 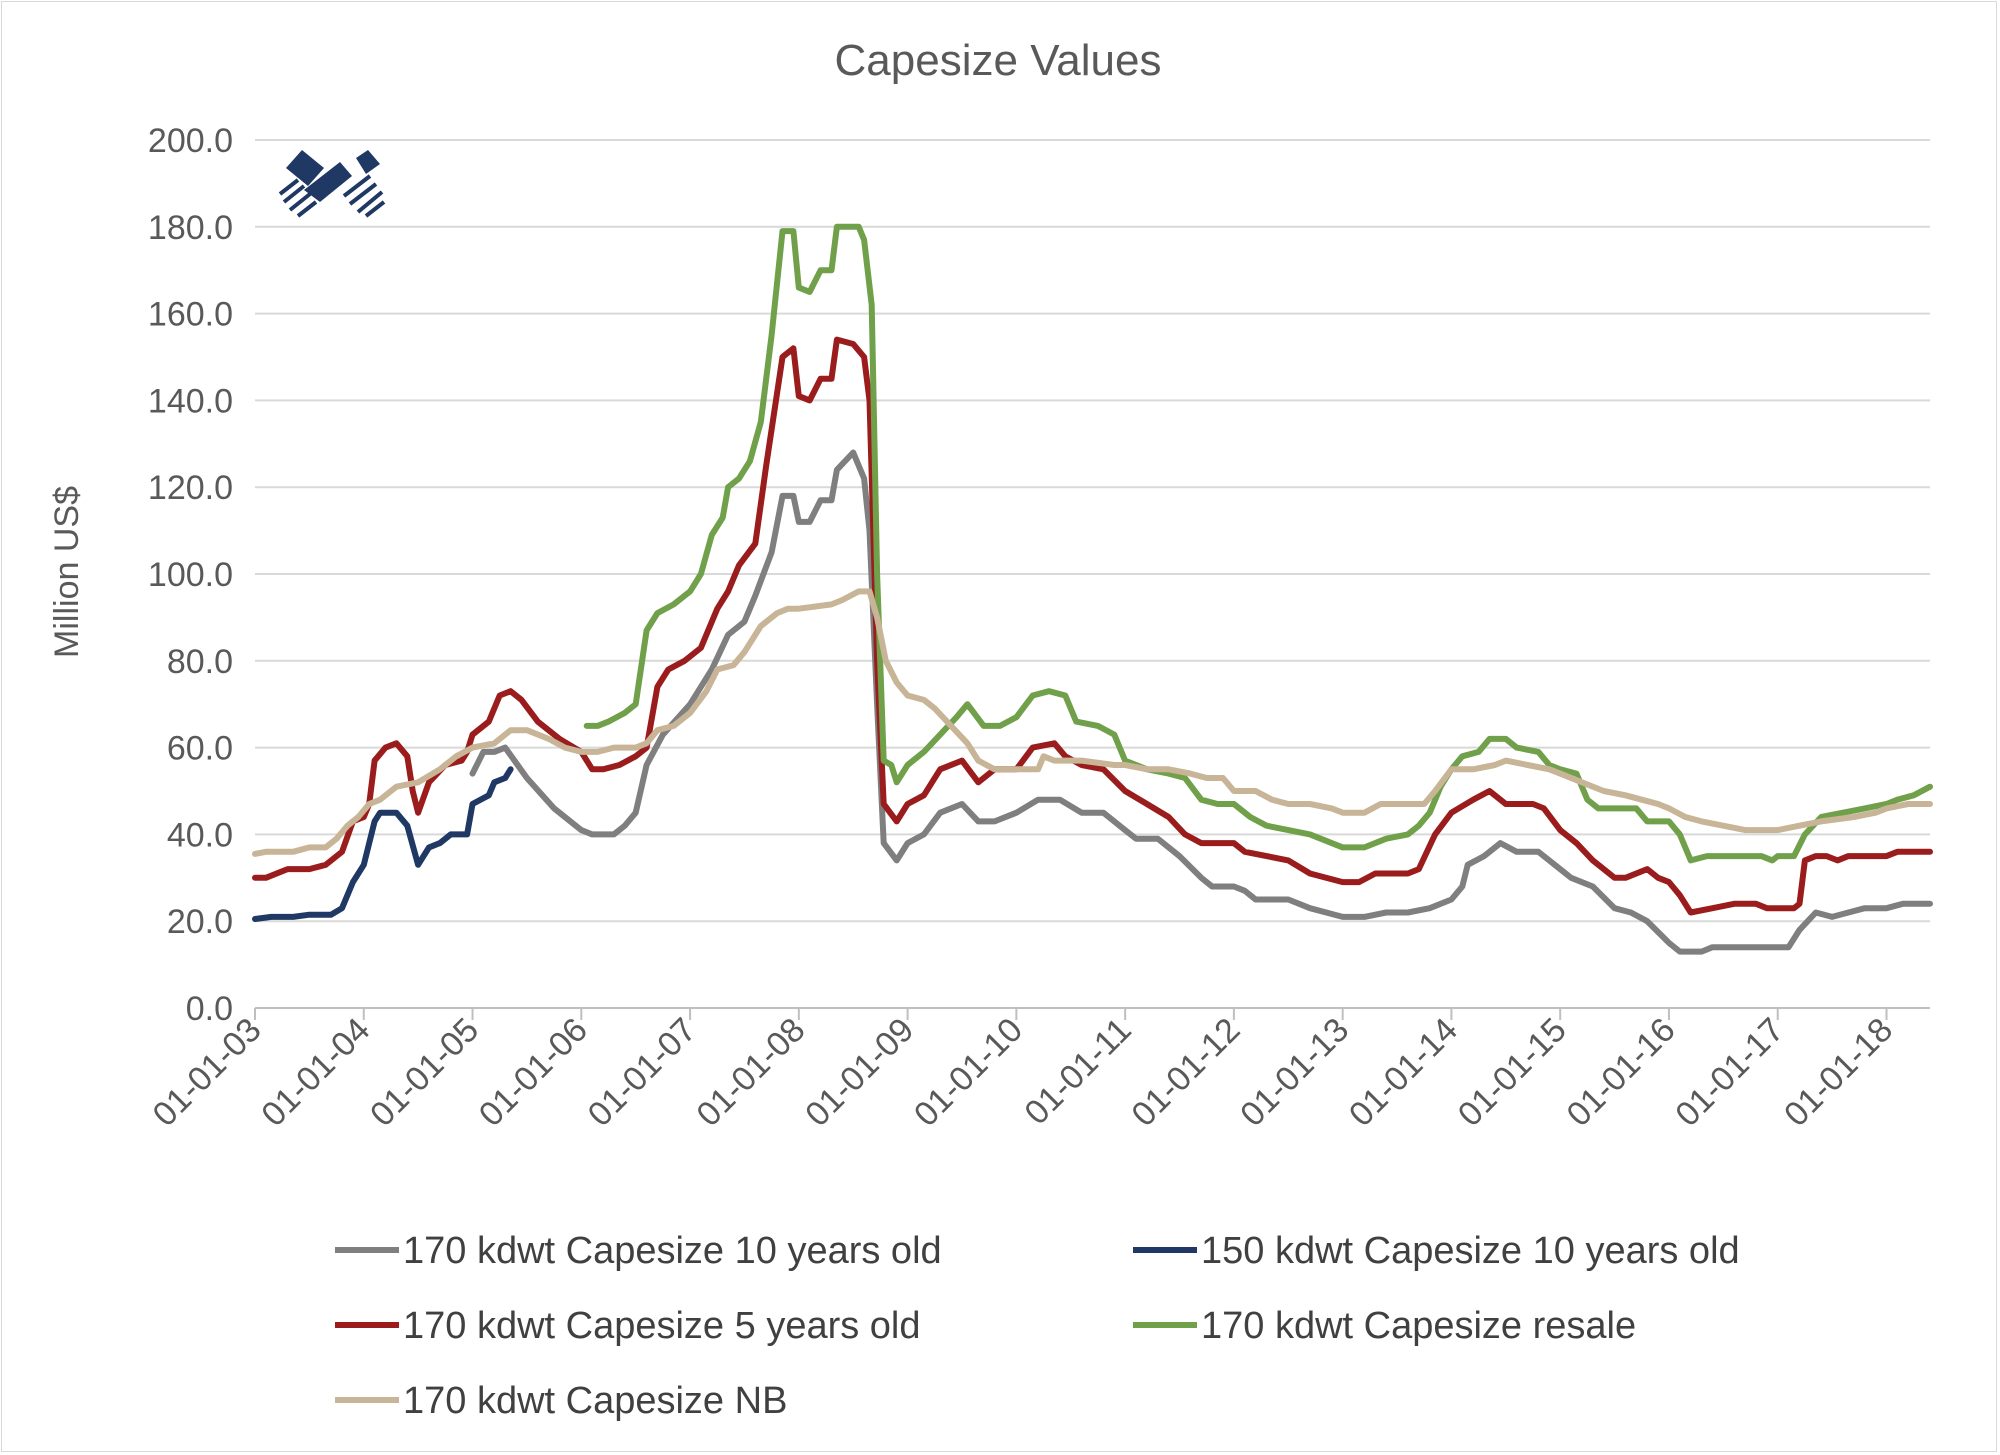 I want to click on x-tick-label: 01-01-17, so click(x=1729, y=1072).